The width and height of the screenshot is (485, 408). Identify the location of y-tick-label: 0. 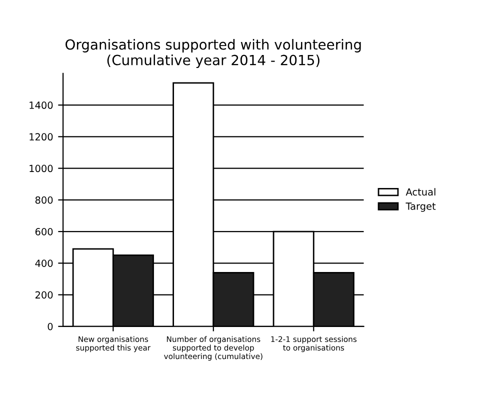
(50, 326).